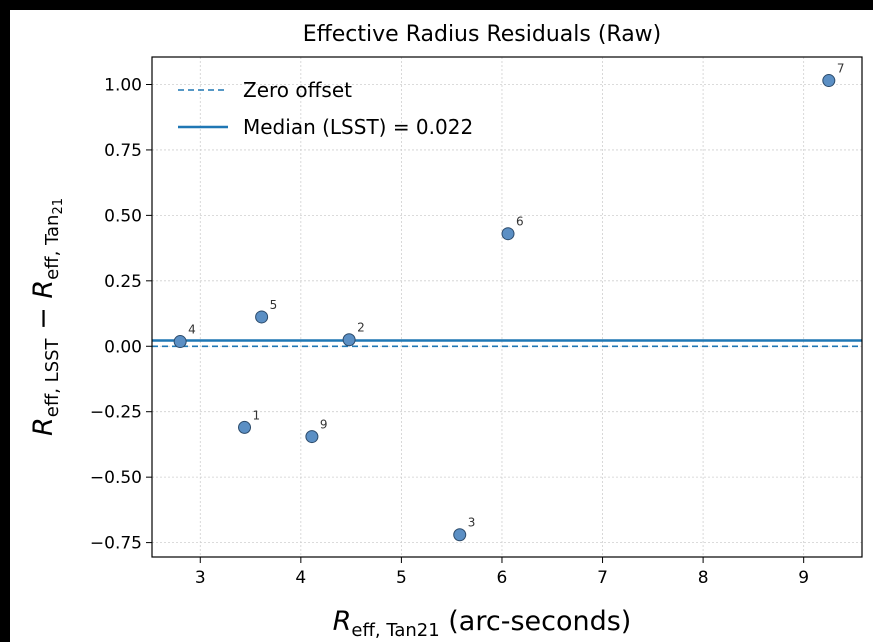  I want to click on point-label-7: 7, so click(841, 69).